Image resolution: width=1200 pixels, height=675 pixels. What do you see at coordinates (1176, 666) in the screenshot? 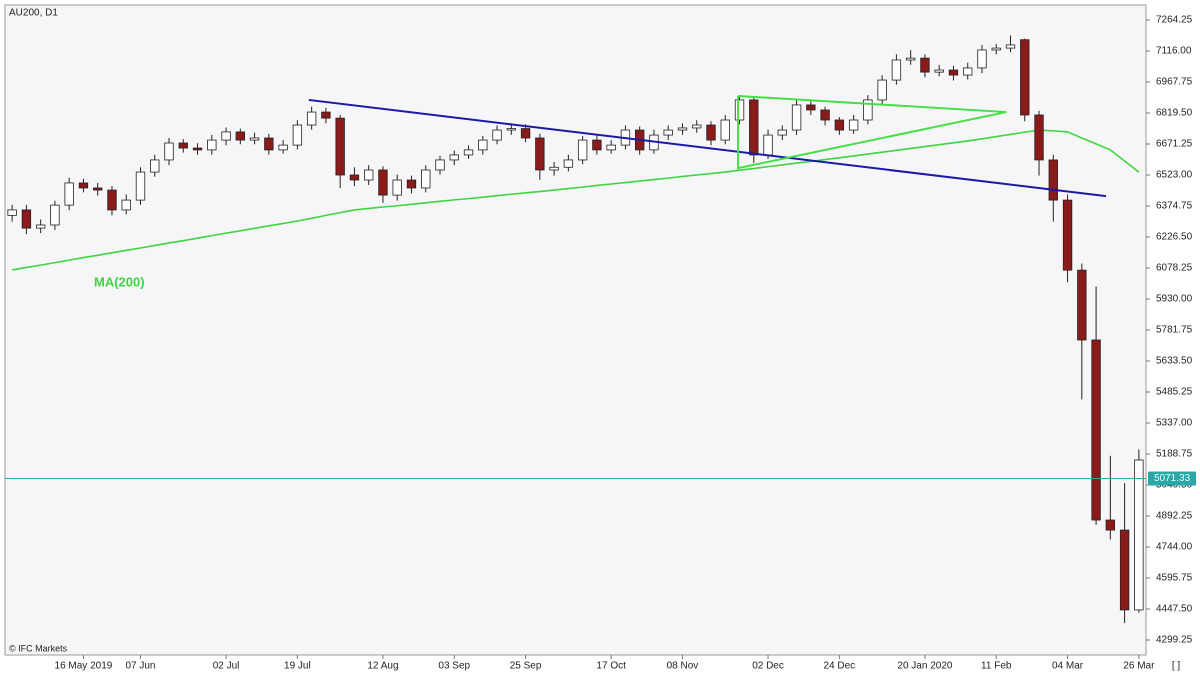
I see `corner-icon: [ ]` at bounding box center [1176, 666].